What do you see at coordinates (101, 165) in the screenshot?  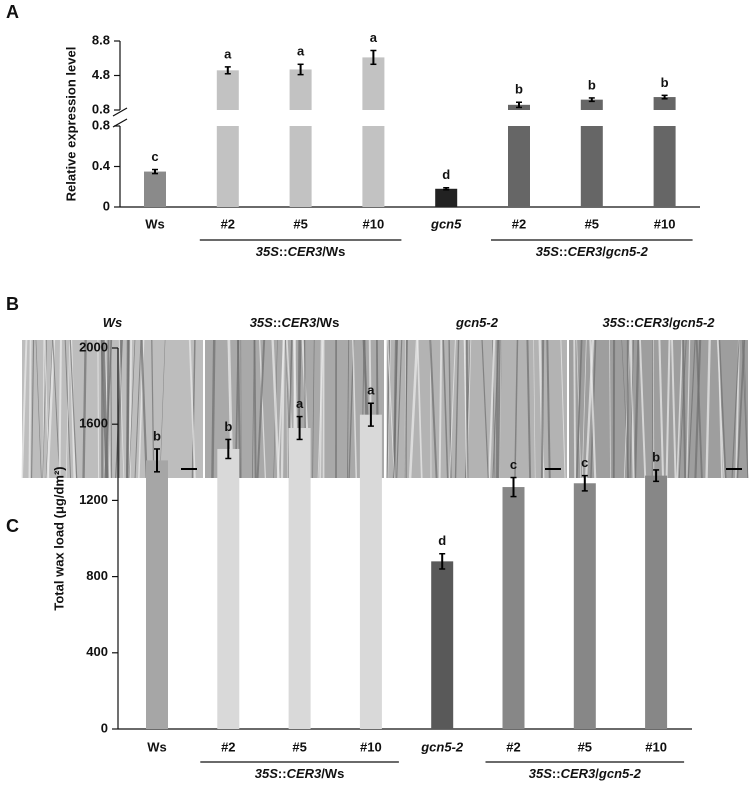 I see `y-tick-label: 0.4` at bounding box center [101, 165].